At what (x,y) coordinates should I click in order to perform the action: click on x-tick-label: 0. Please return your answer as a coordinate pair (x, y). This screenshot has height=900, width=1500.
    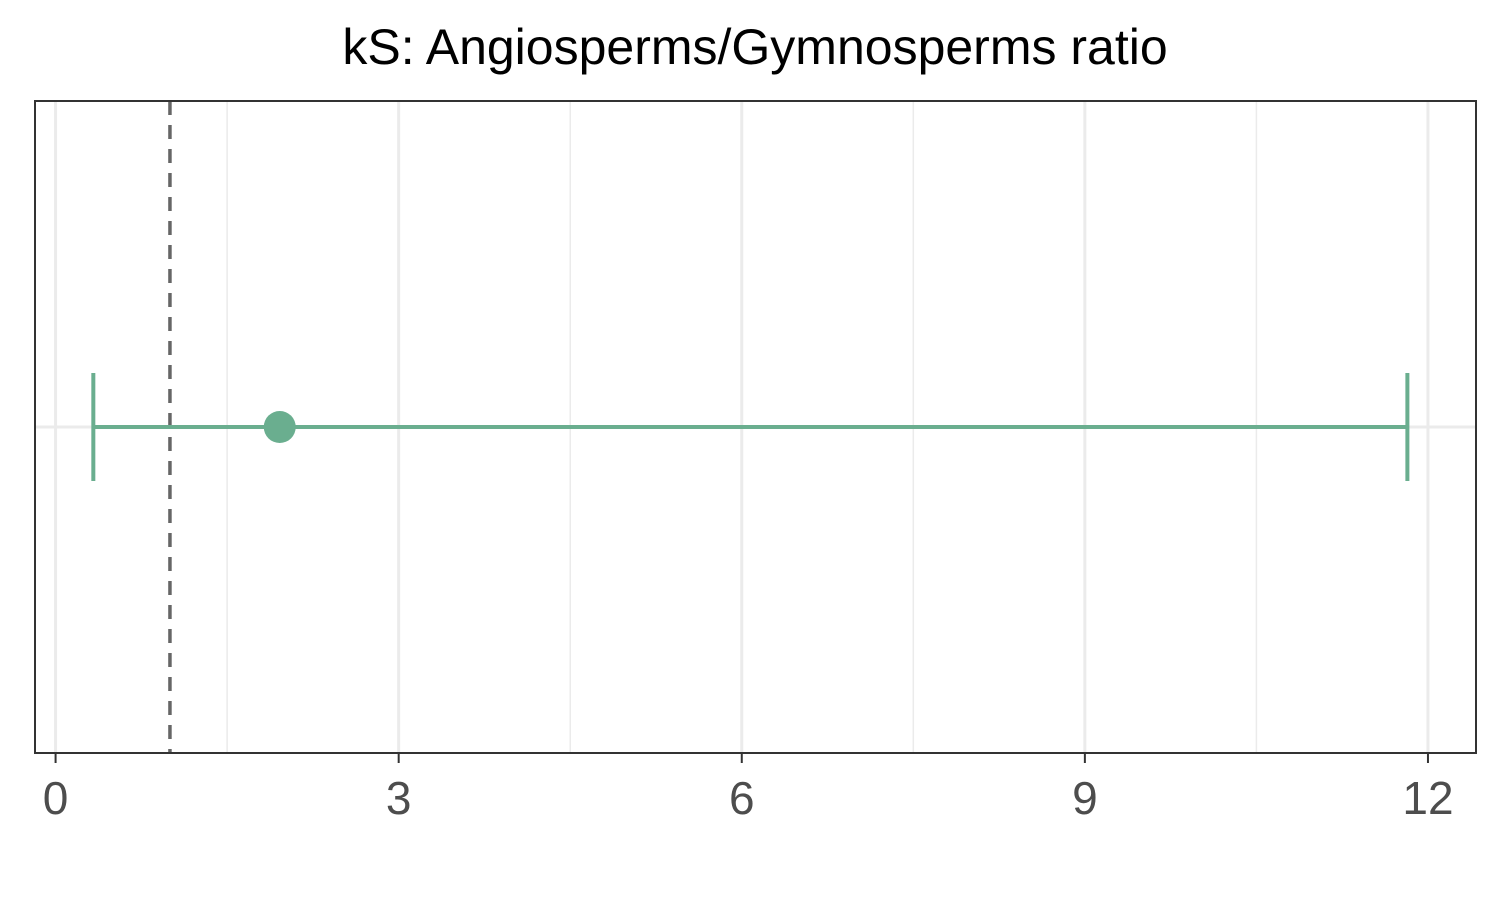
    Looking at the image, I should click on (56, 798).